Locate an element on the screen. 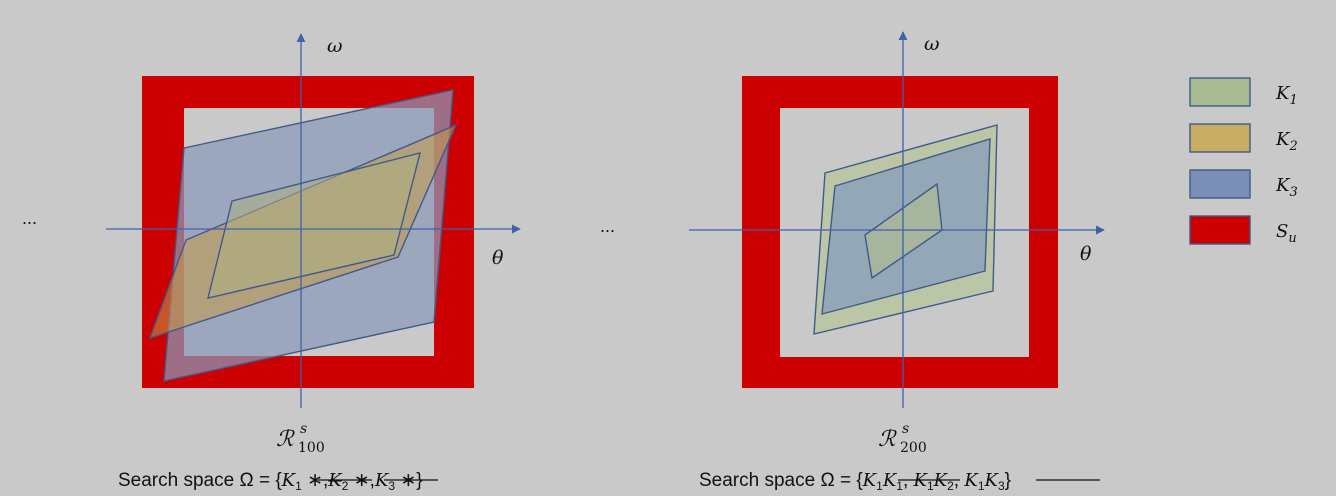 This screenshot has height=496, width=1336. legend-item: Su is located at coordinates (1243, 230).